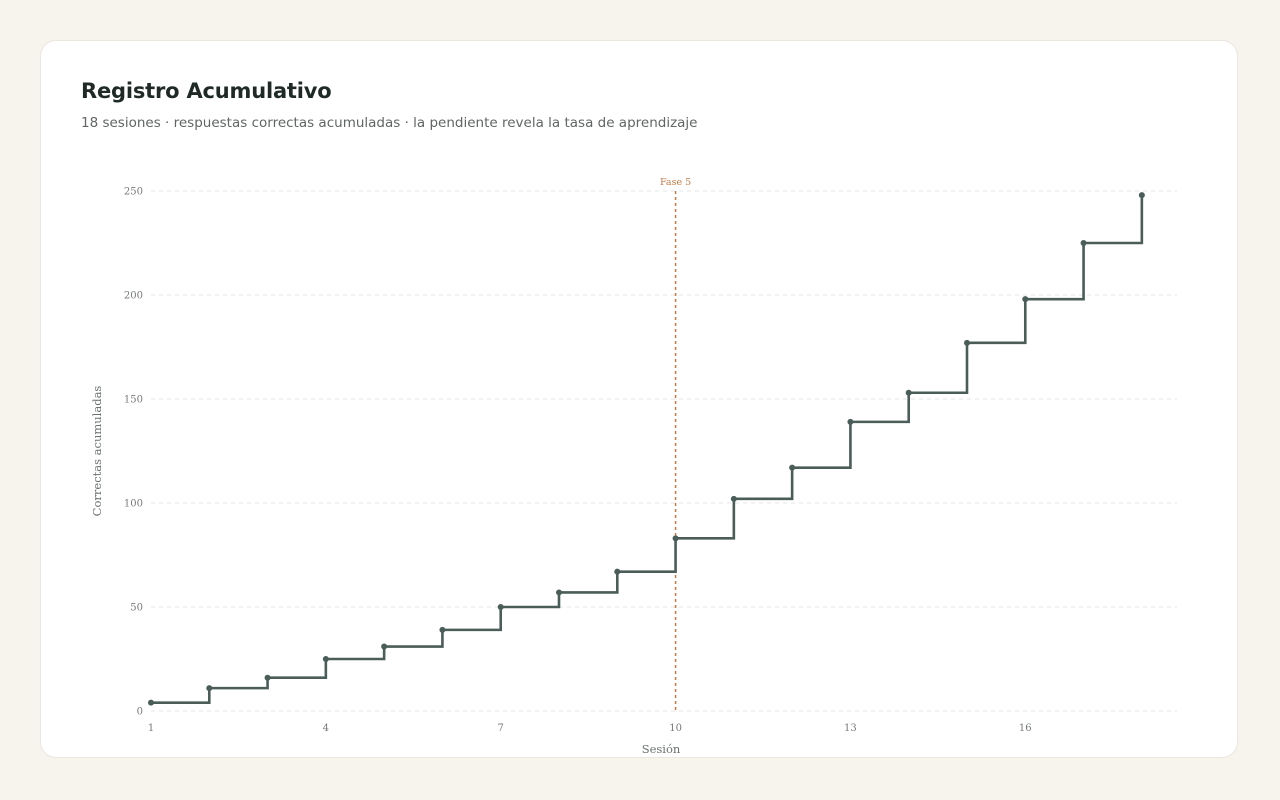 This screenshot has height=800, width=1280. Describe the element at coordinates (133, 400) in the screenshot. I see `y-tick-label: 150` at that location.